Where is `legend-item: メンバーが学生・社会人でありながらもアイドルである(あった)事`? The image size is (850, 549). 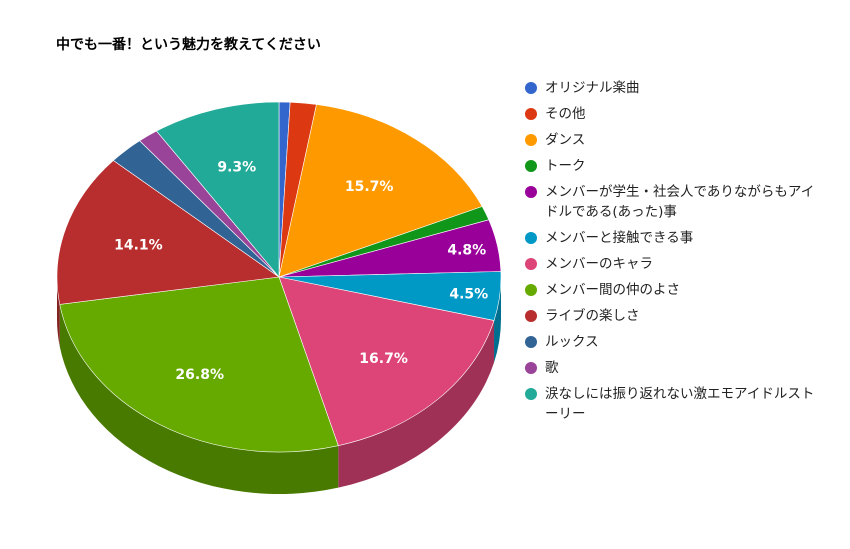
legend-item: メンバーが学生・社会人でありながらもアイドルである(あった)事 is located at coordinates (675, 202).